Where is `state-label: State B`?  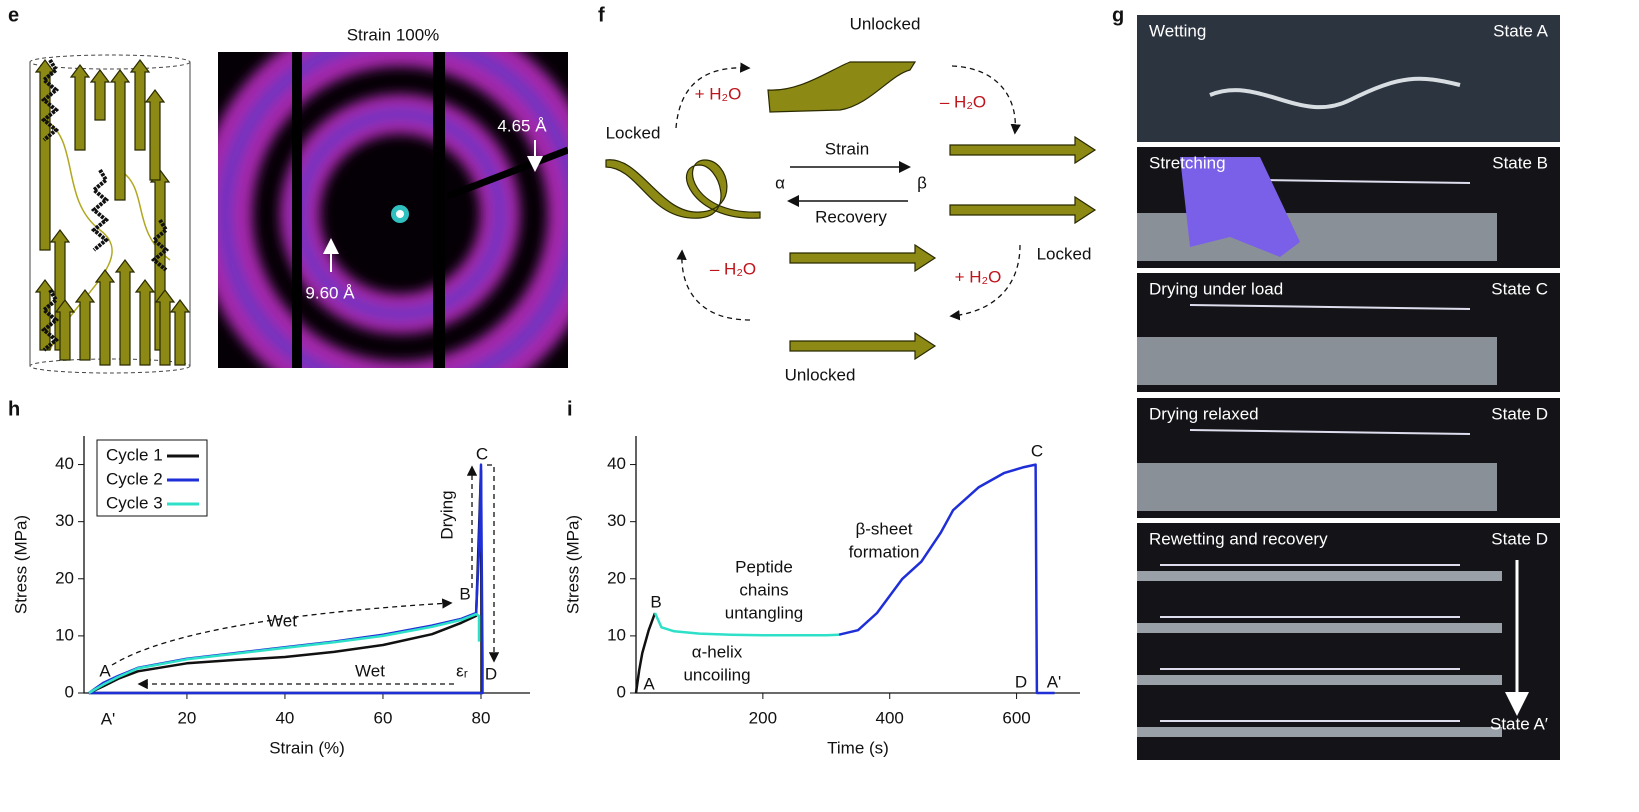 state-label: State B is located at coordinates (1520, 162).